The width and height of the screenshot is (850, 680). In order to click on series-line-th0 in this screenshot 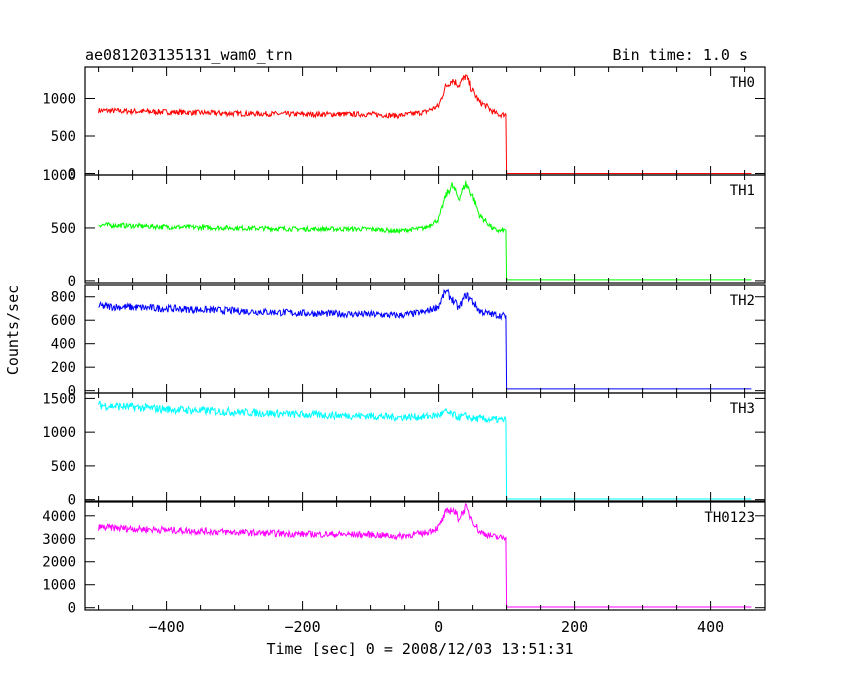, I will do `click(425, 123)`.